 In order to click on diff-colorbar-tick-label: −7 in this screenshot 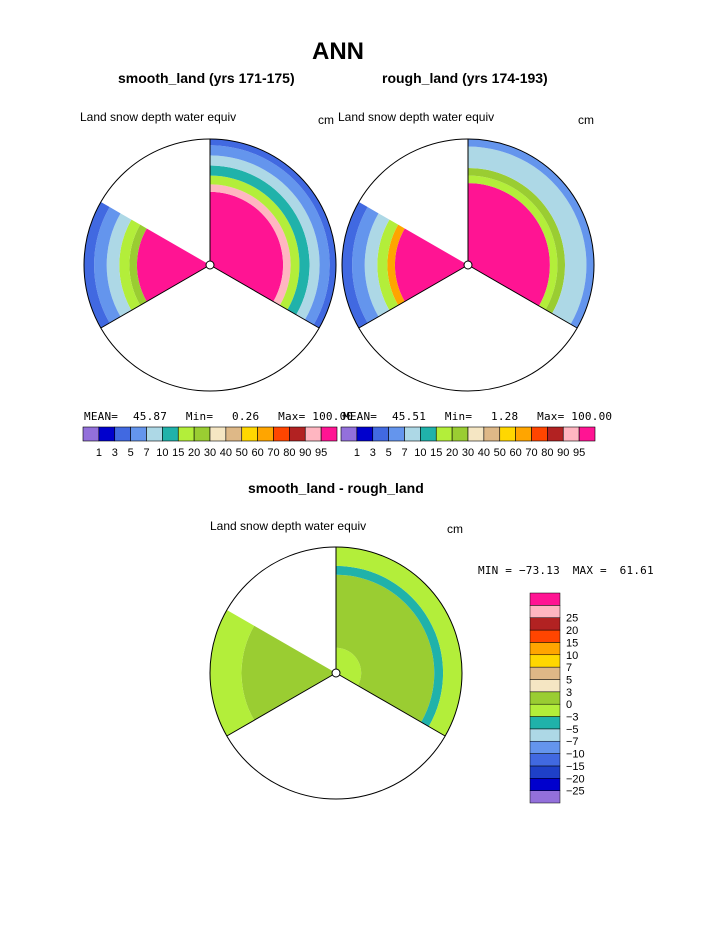, I will do `click(572, 742)`.